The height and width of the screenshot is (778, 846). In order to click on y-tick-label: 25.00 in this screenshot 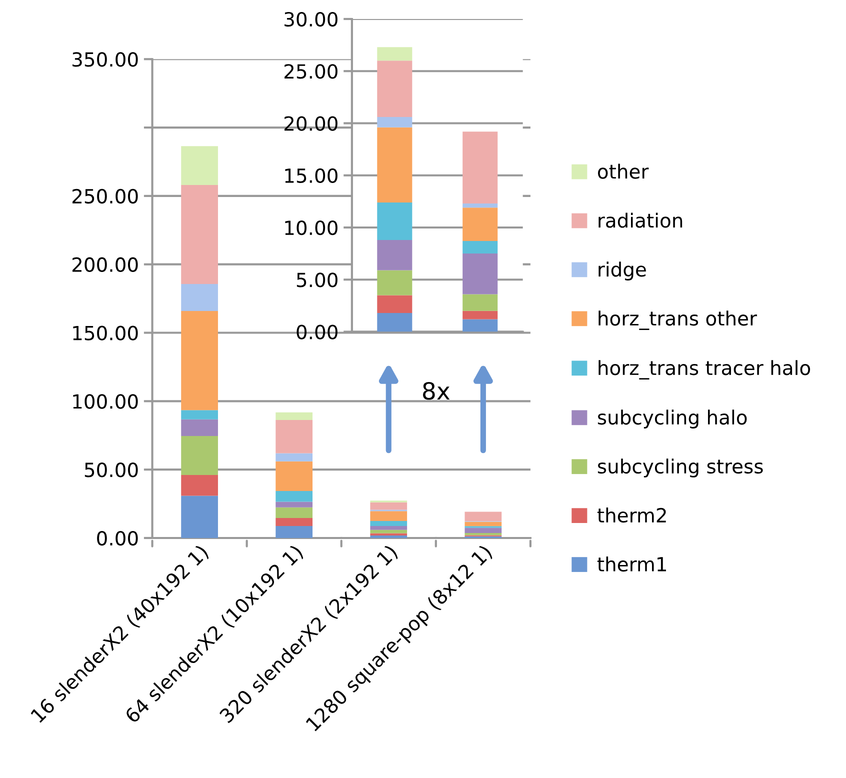, I will do `click(311, 71)`.